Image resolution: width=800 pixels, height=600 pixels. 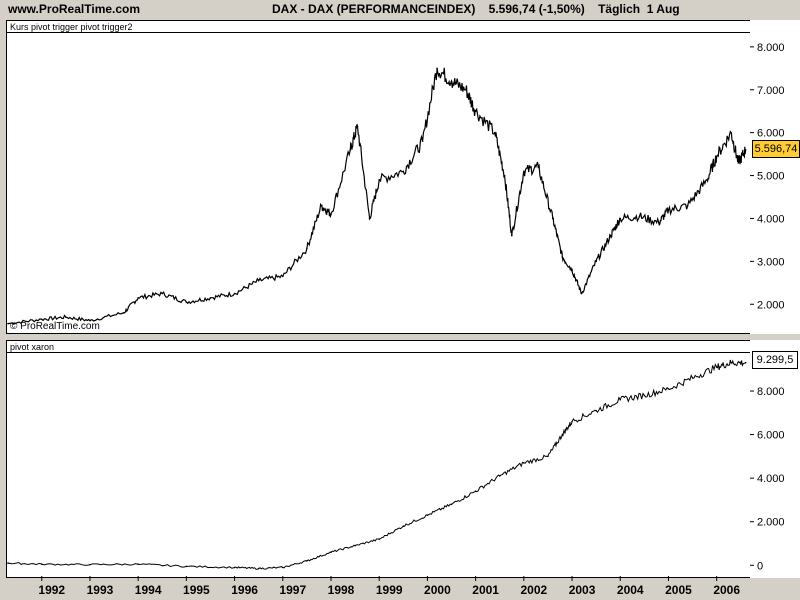 What do you see at coordinates (776, 149) in the screenshot?
I see `last-price-badge: 5.596,74` at bounding box center [776, 149].